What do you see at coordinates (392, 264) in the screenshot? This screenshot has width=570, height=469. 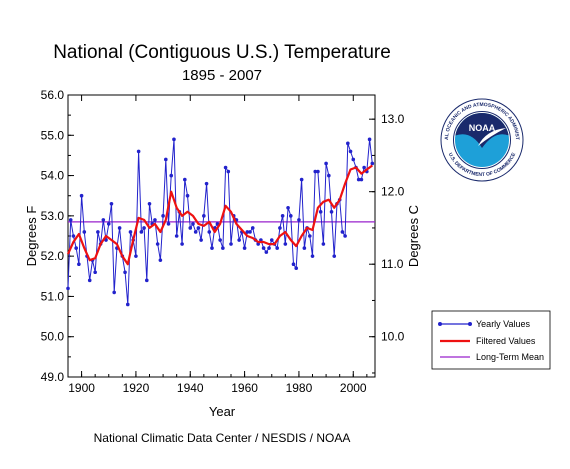 I see `y-tick-label-right: 11.0` at bounding box center [392, 264].